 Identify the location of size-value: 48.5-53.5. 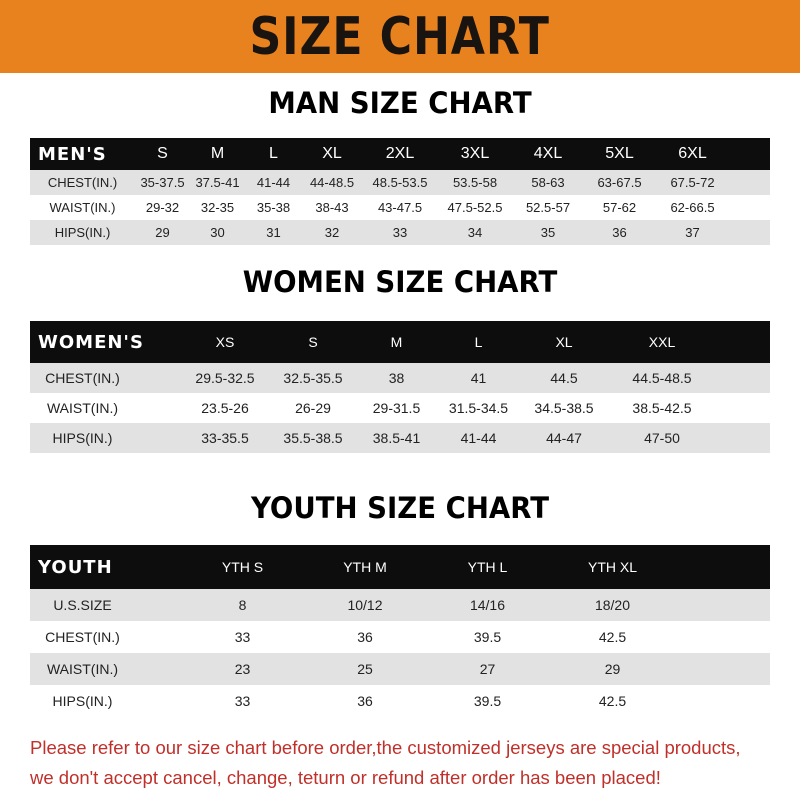
(400, 182).